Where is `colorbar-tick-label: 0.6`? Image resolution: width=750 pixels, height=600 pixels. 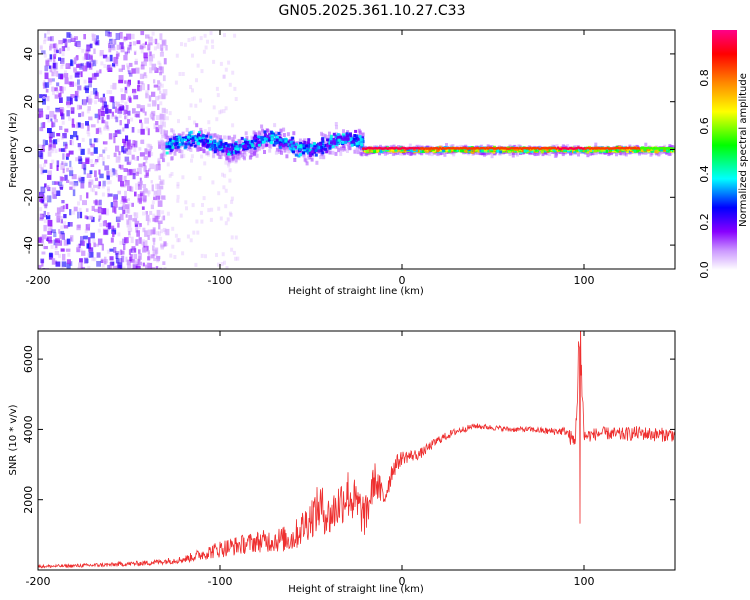
colorbar-tick-label: 0.6 is located at coordinates (704, 126).